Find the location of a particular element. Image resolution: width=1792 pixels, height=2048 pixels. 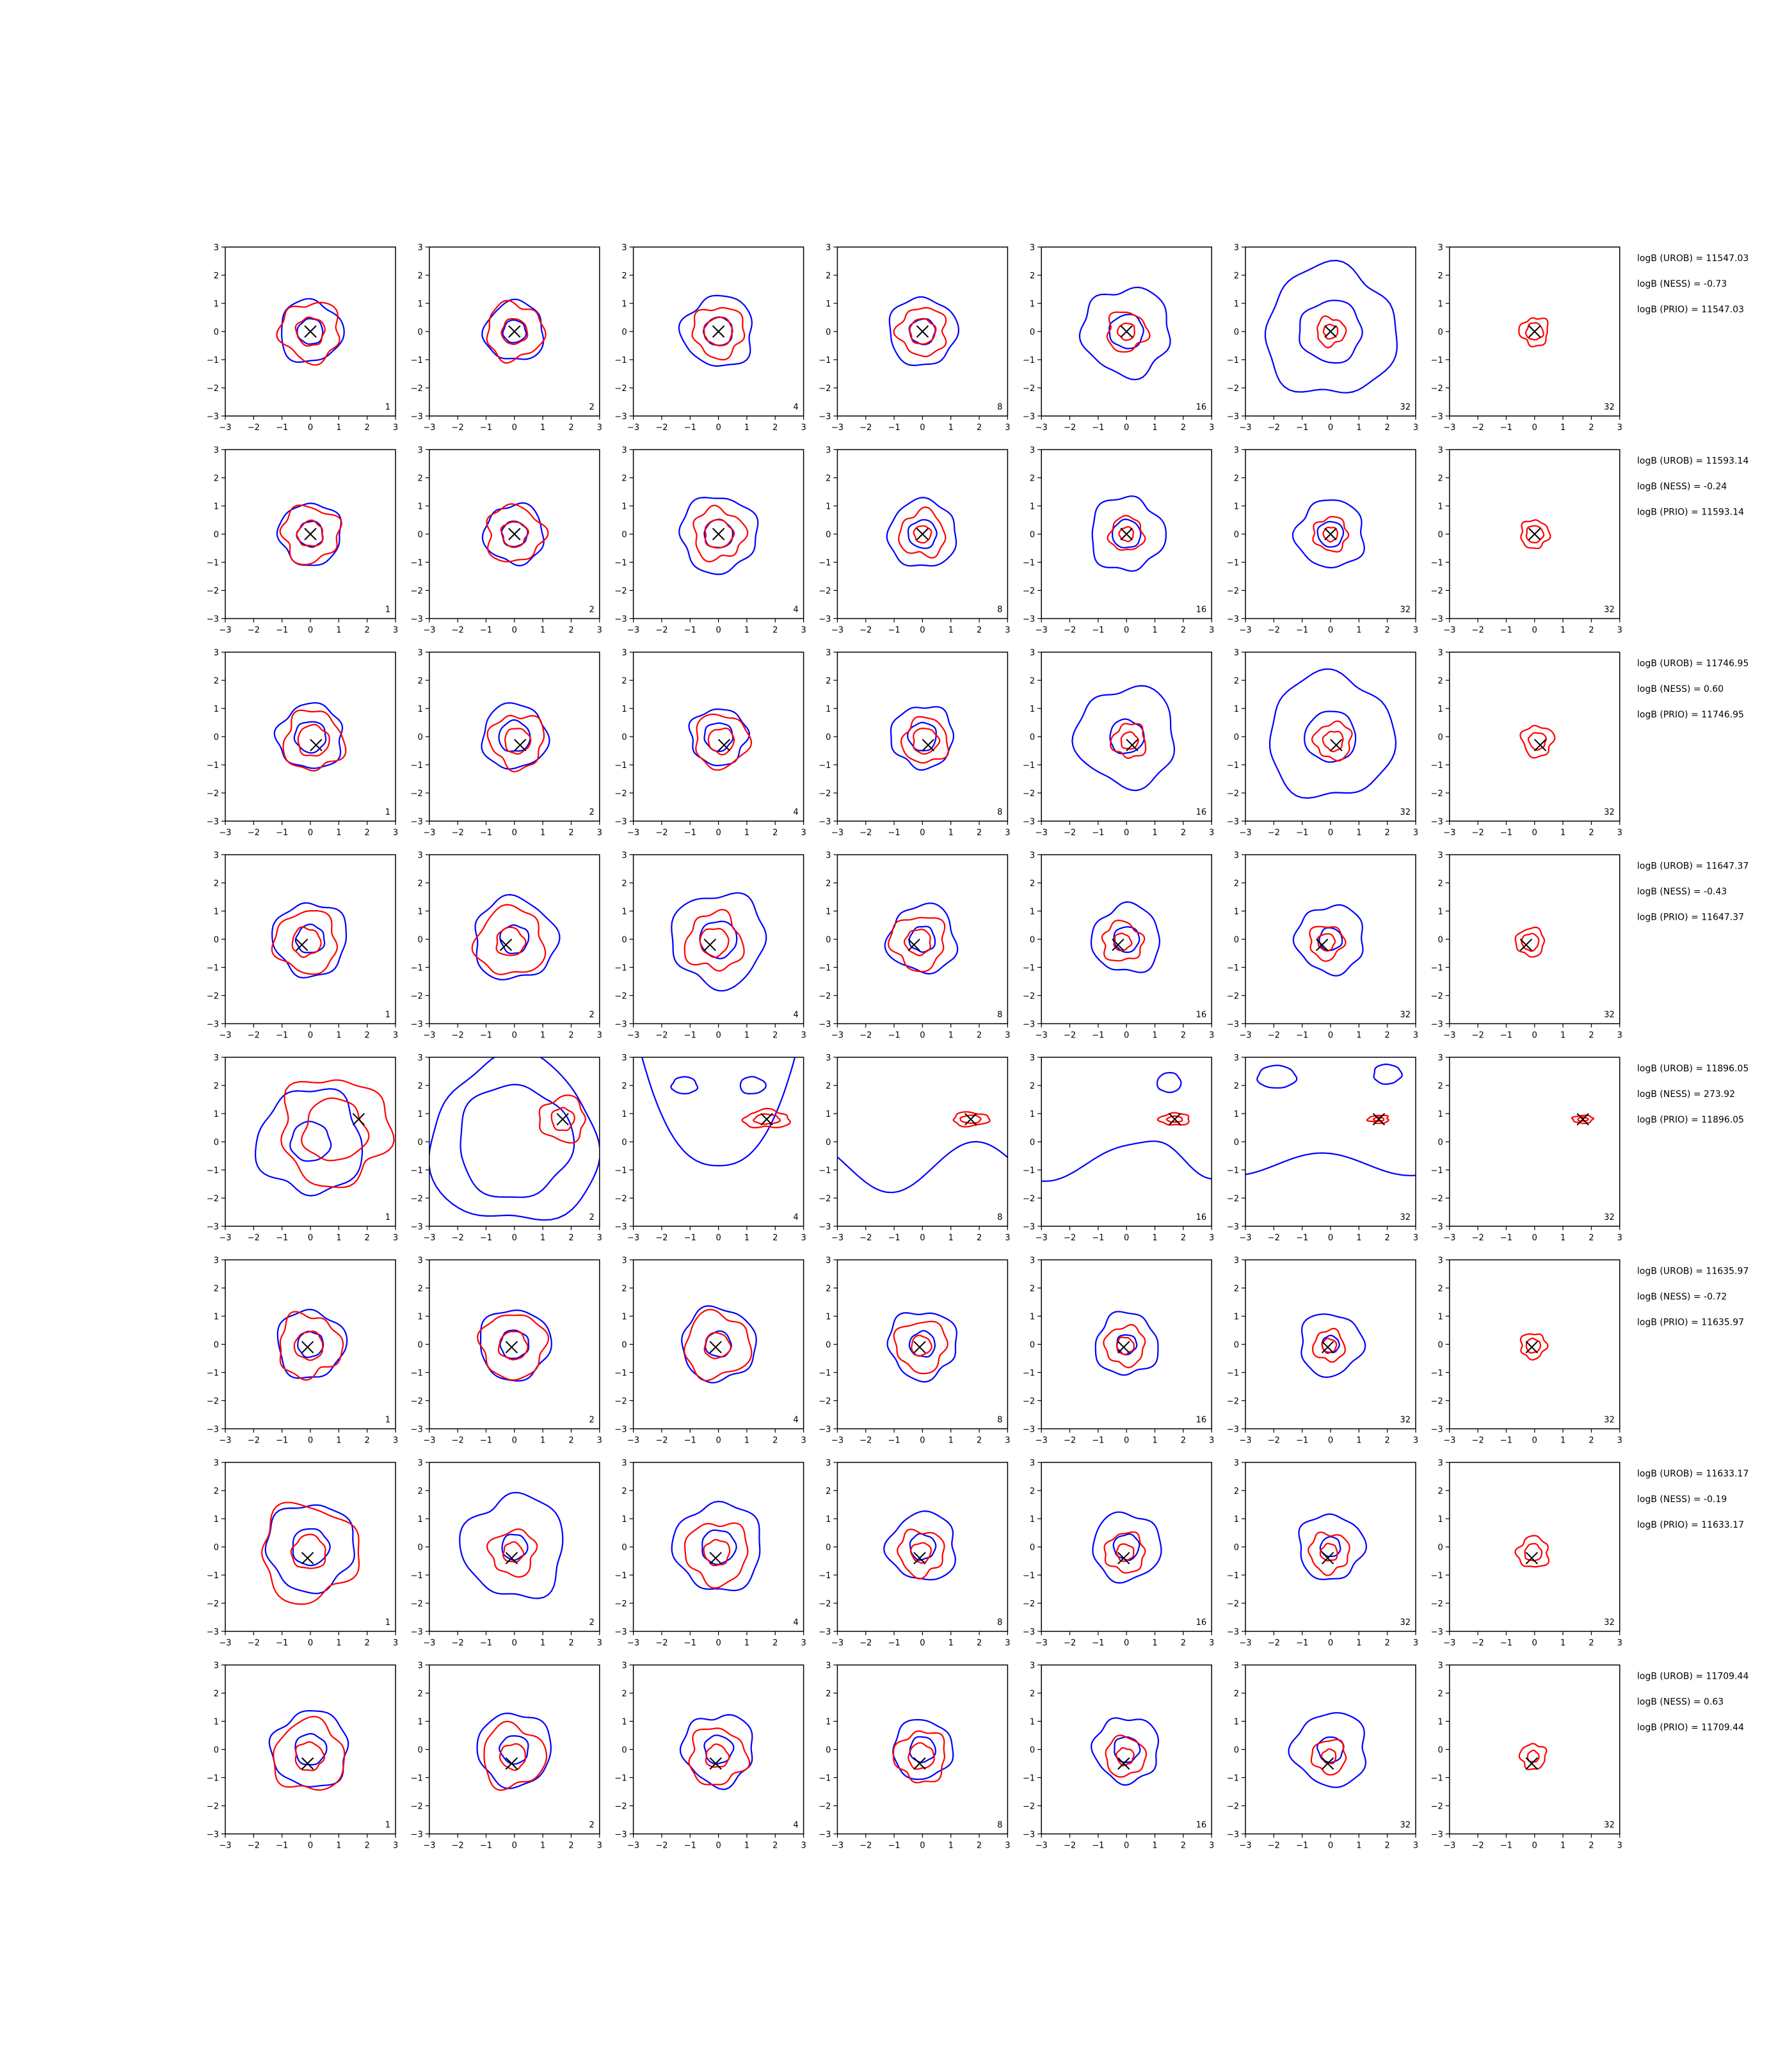

panel-r4-c5: −3−3 −2 −2 −1 −1 0 0 1 1 2 2 3 3 16 is located at coordinates (1118, 946).